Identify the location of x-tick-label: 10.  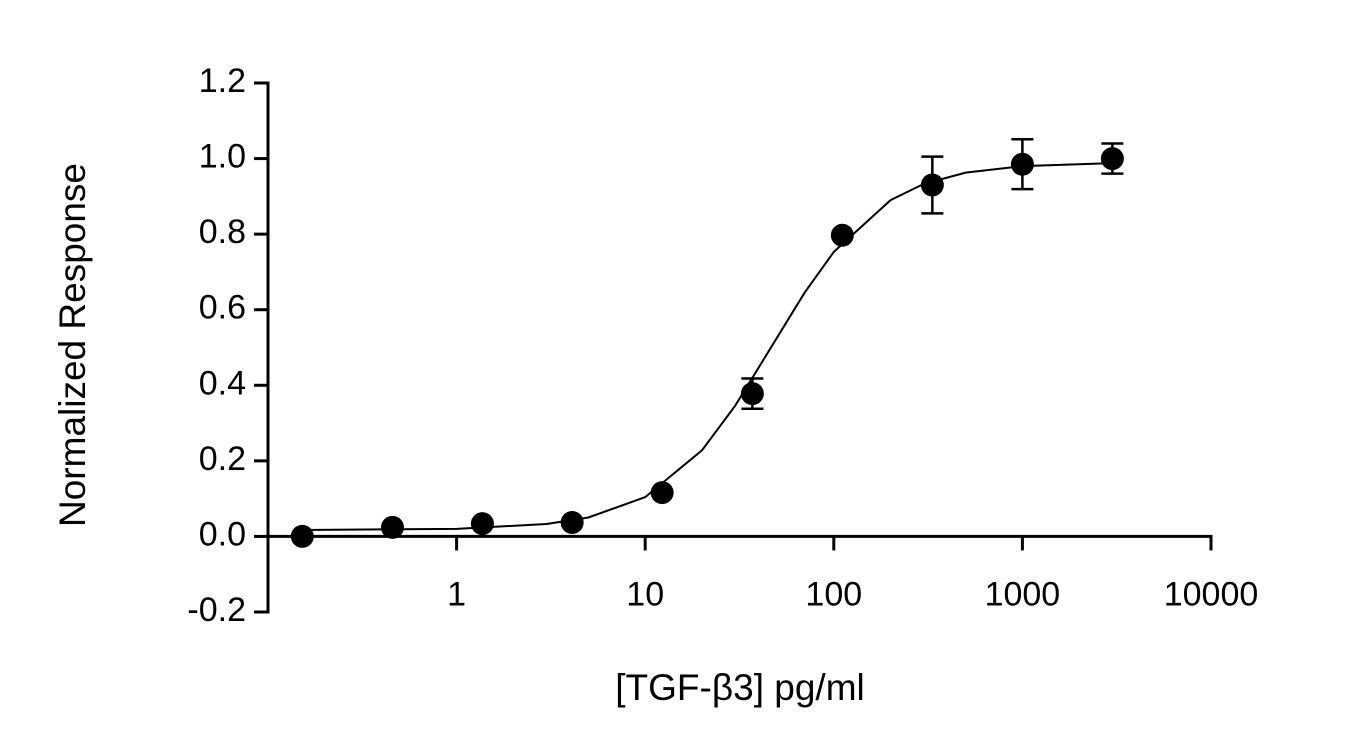
(645, 594).